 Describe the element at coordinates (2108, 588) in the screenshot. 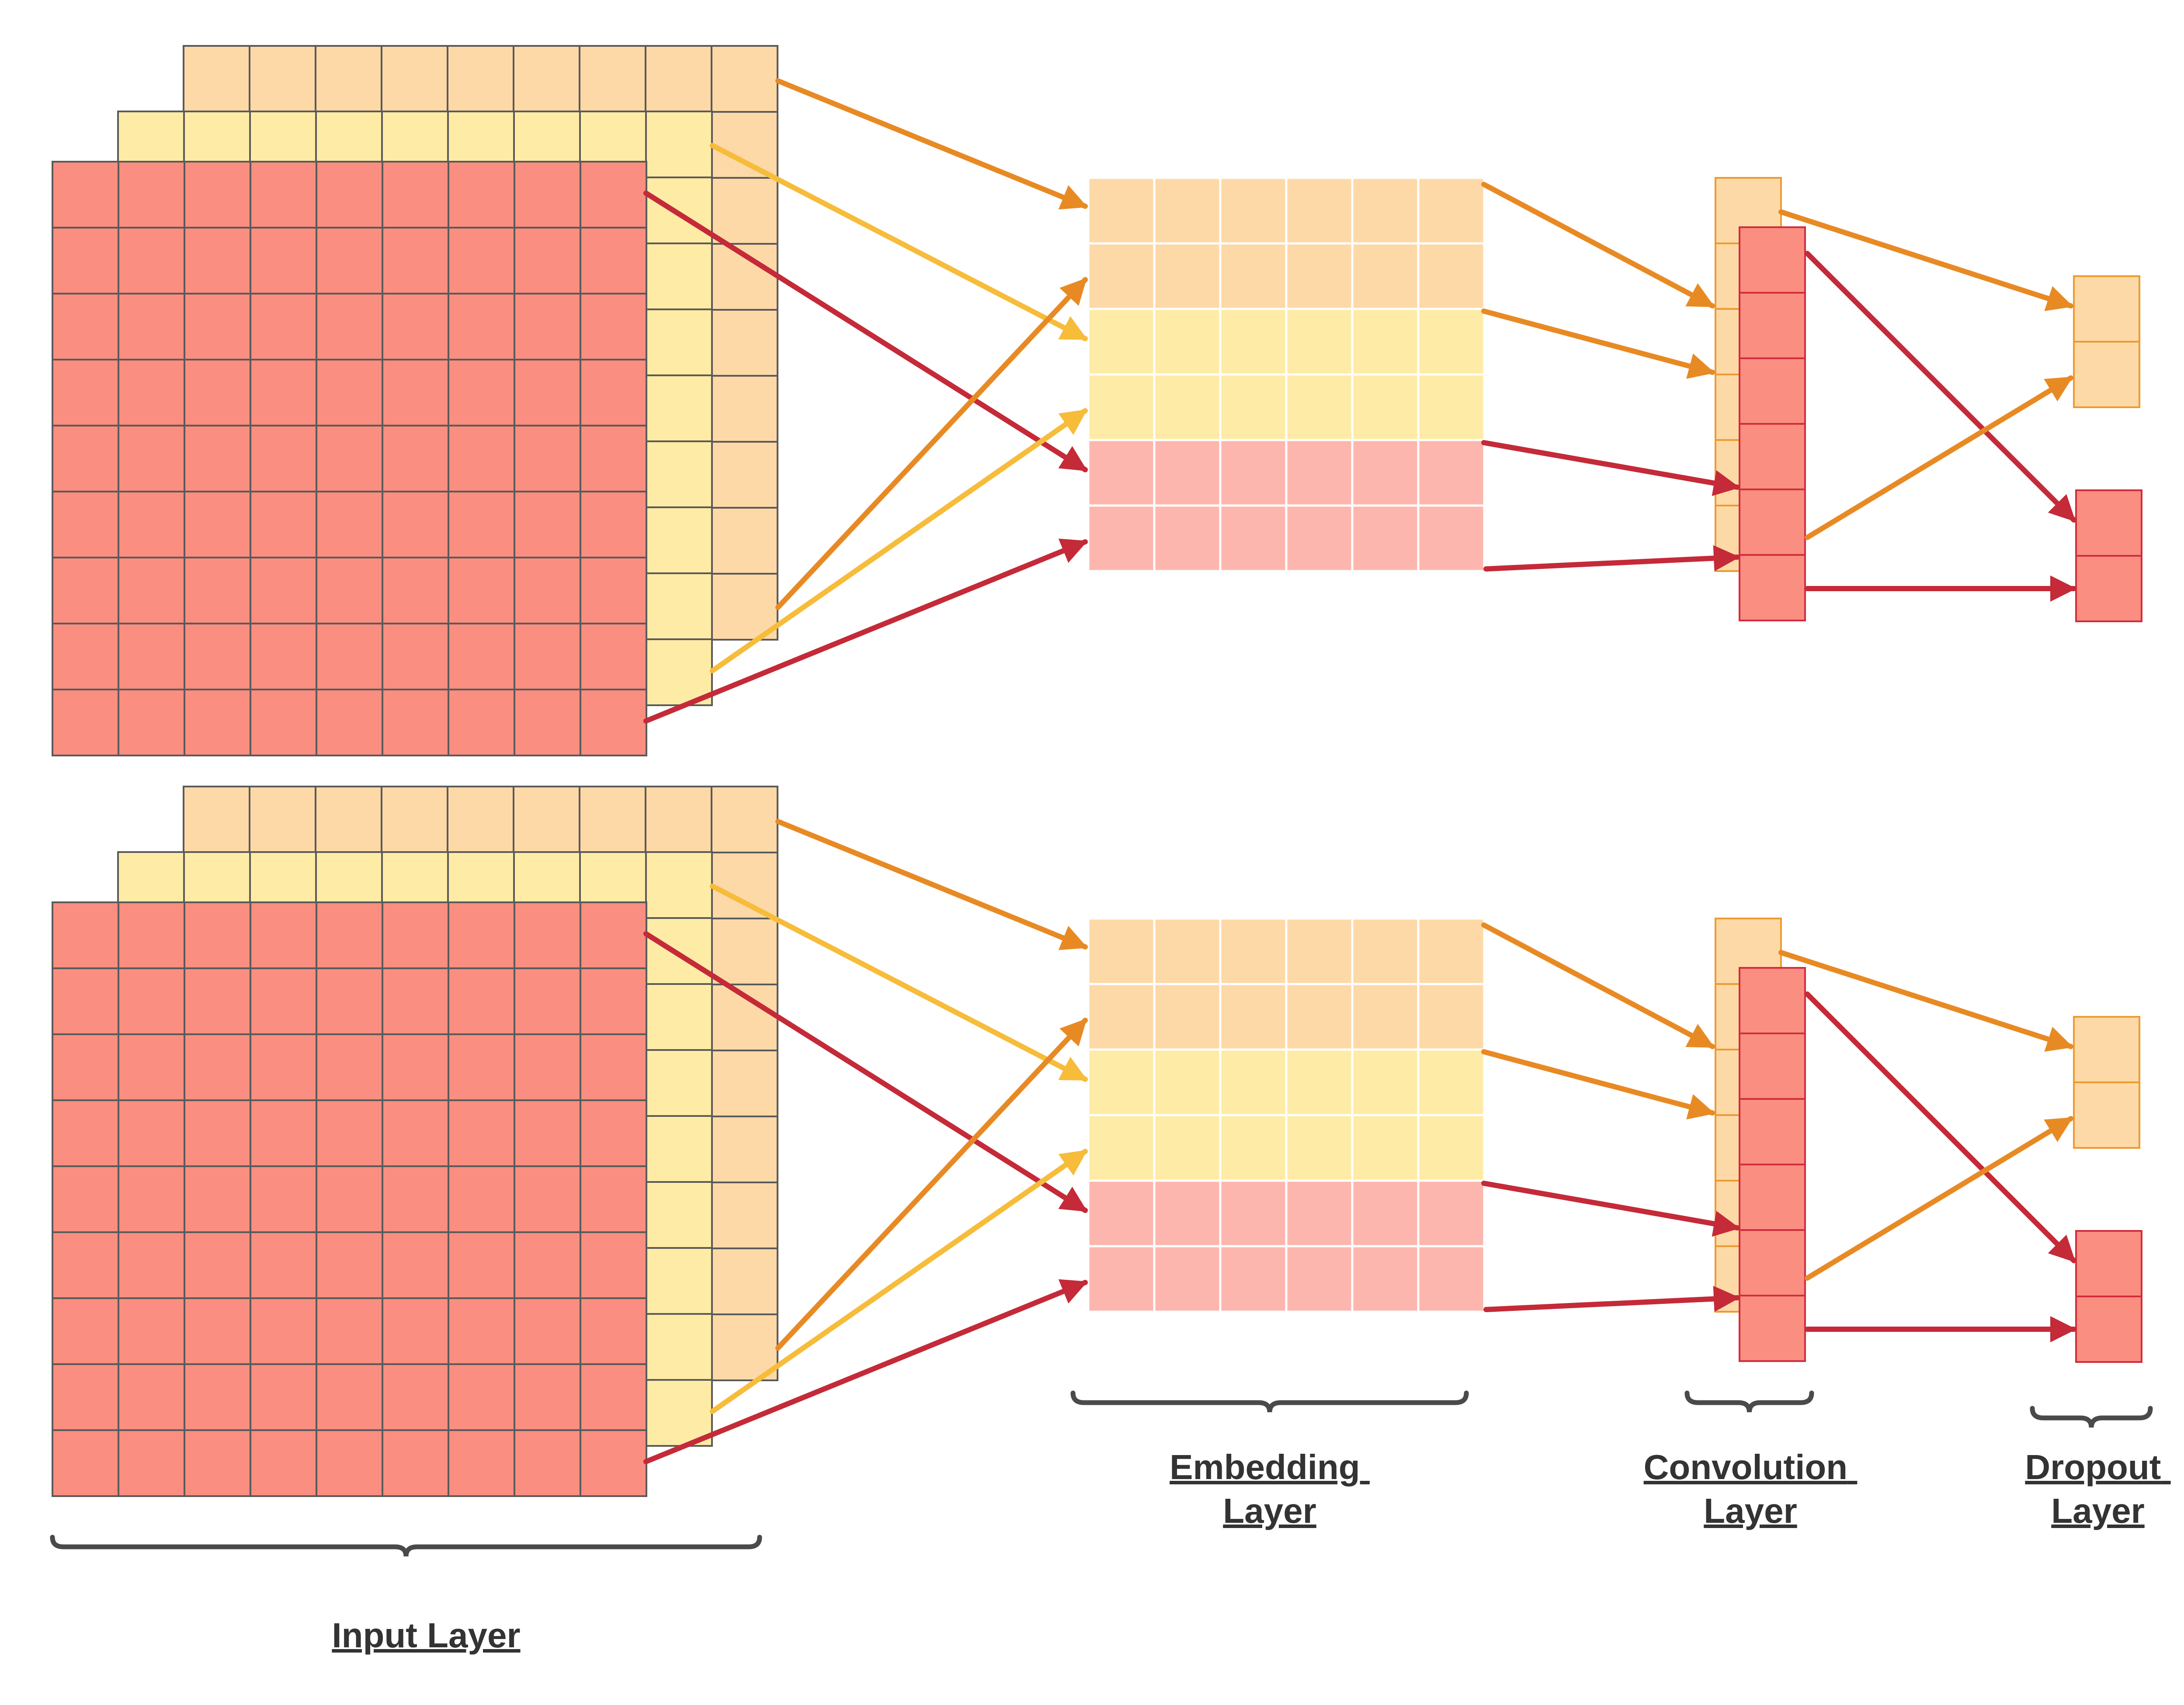

I see `dropout-column-red-cell` at that location.